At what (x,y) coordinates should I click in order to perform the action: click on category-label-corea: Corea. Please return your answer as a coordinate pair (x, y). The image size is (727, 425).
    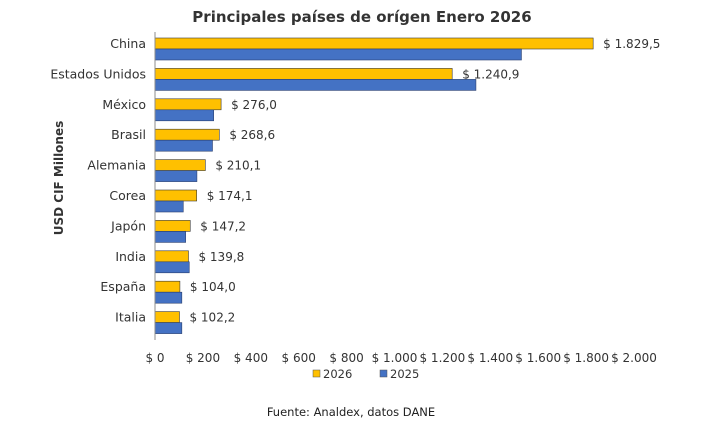
    Looking at the image, I should click on (127, 195).